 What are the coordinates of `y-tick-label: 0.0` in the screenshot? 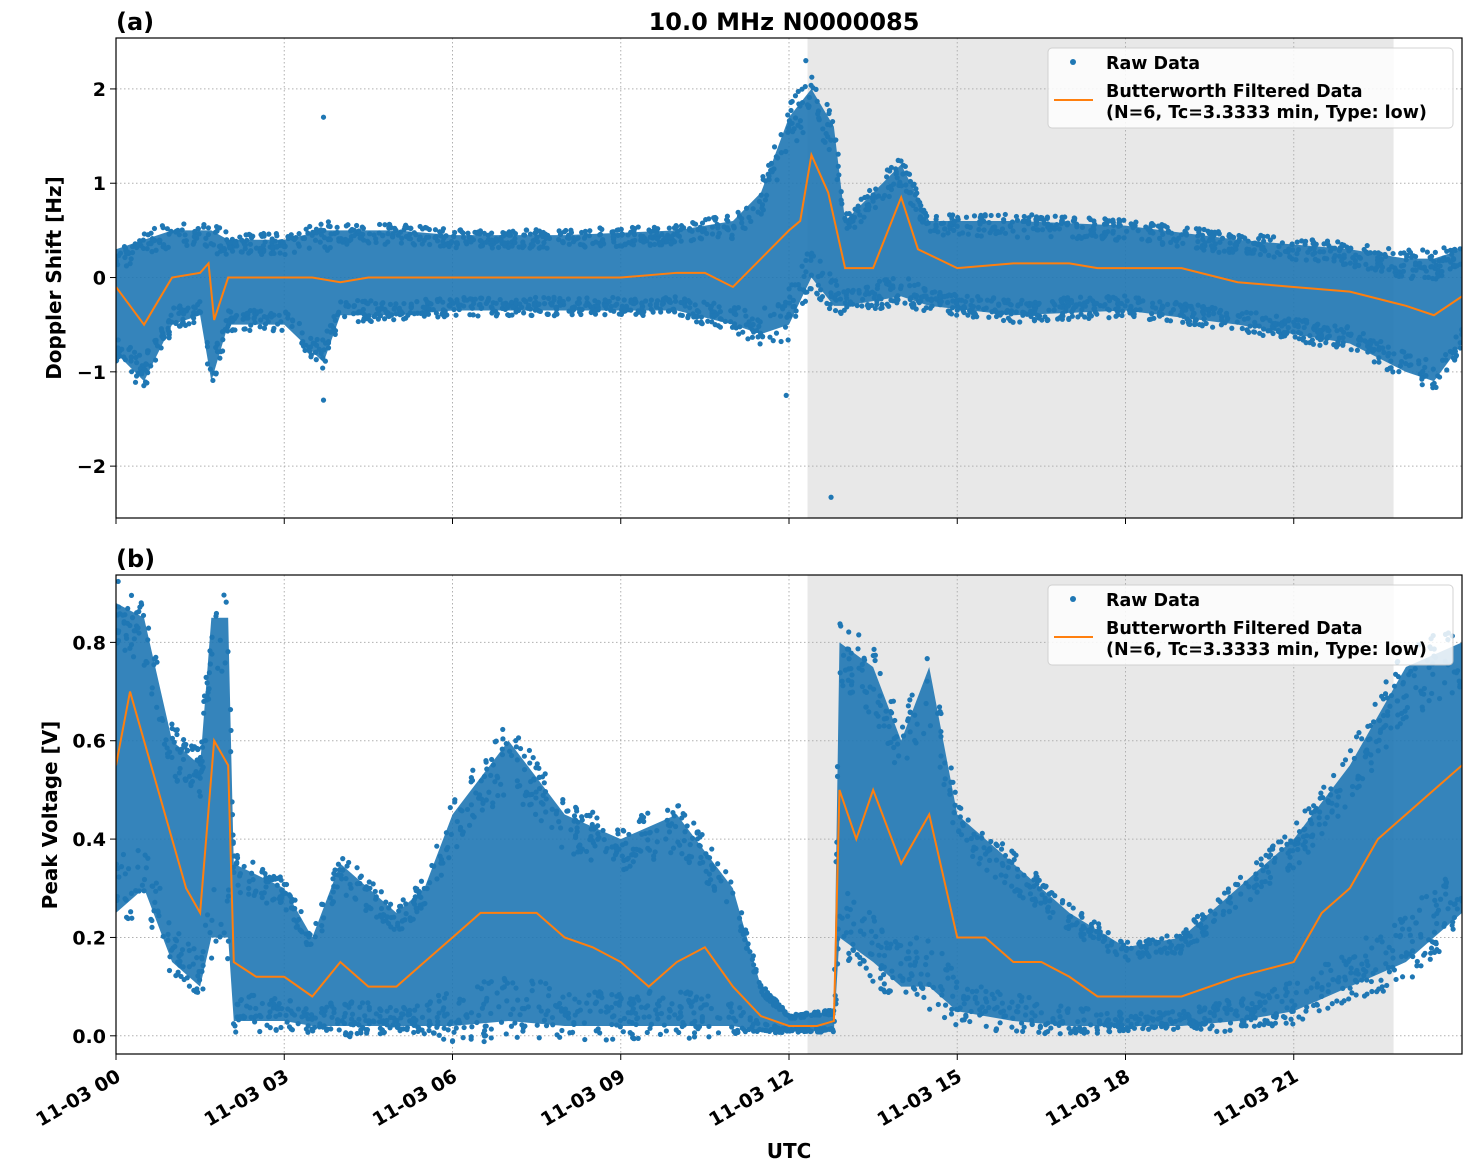 It's located at (89, 1037).